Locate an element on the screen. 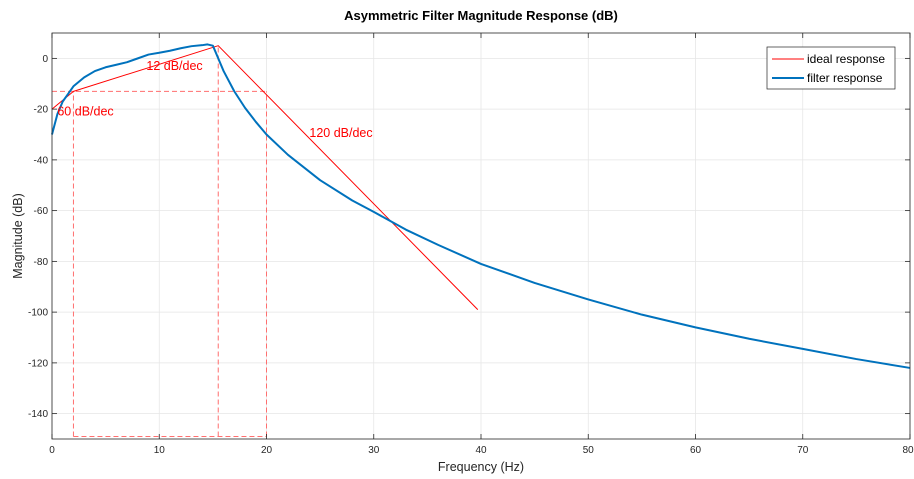 The height and width of the screenshot is (479, 914). y-tick-label: -100 is located at coordinates (38, 313).